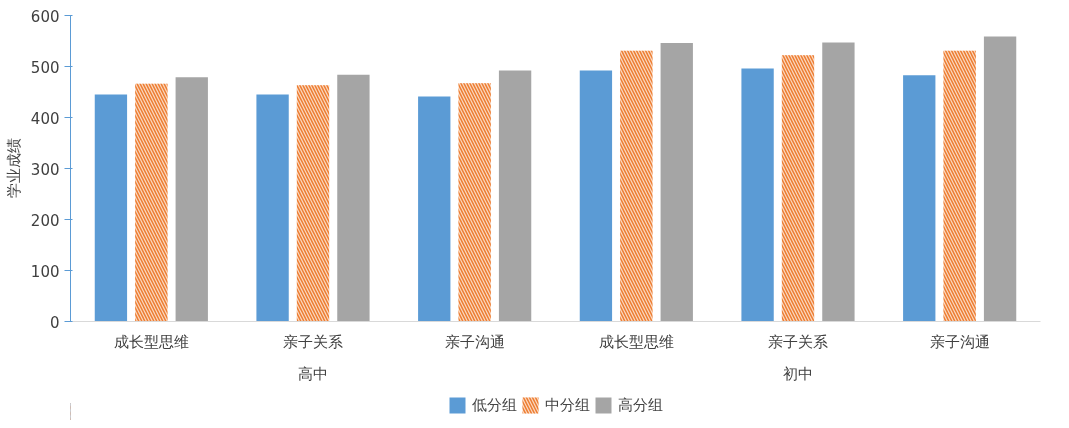 The image size is (1069, 428). What do you see at coordinates (13, 168) in the screenshot?
I see `y-axis-title: 学业成绩` at bounding box center [13, 168].